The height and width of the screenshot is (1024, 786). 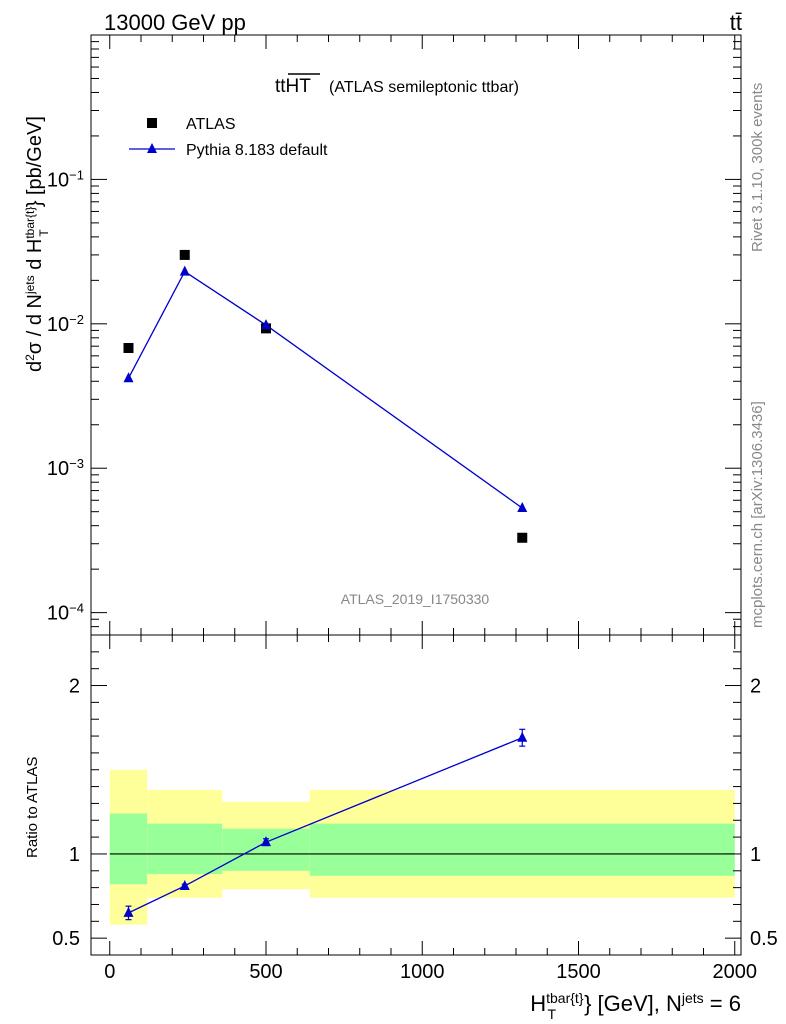 What do you see at coordinates (757, 514) in the screenshot?
I see `mcplots-label: mcplots.cern.ch [arXiv:1306.3436]` at bounding box center [757, 514].